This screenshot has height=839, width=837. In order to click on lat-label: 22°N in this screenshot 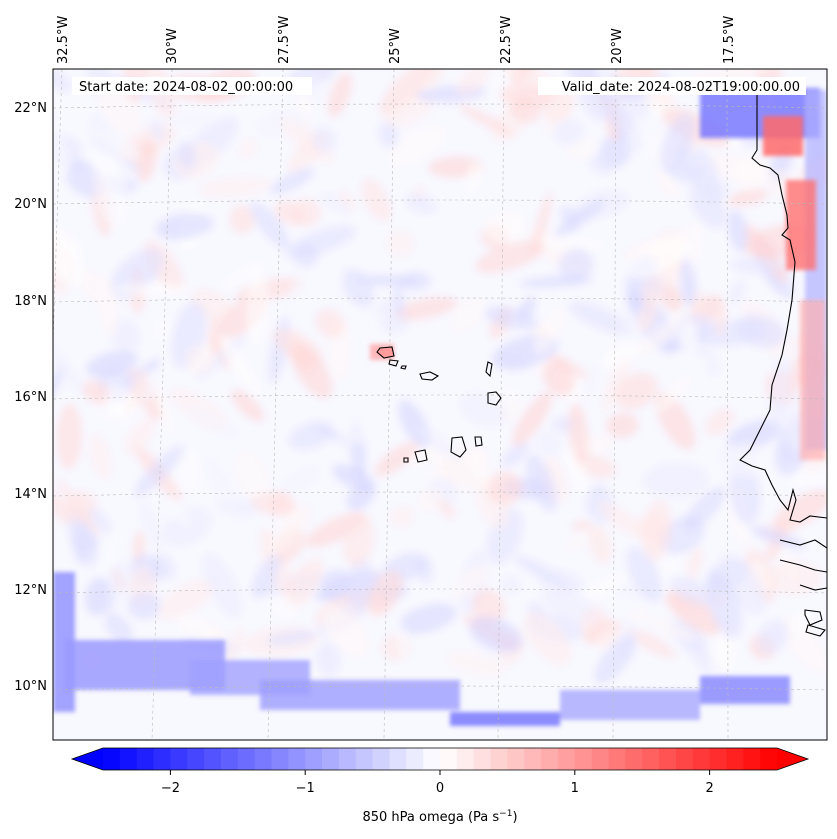, I will do `click(30, 108)`.